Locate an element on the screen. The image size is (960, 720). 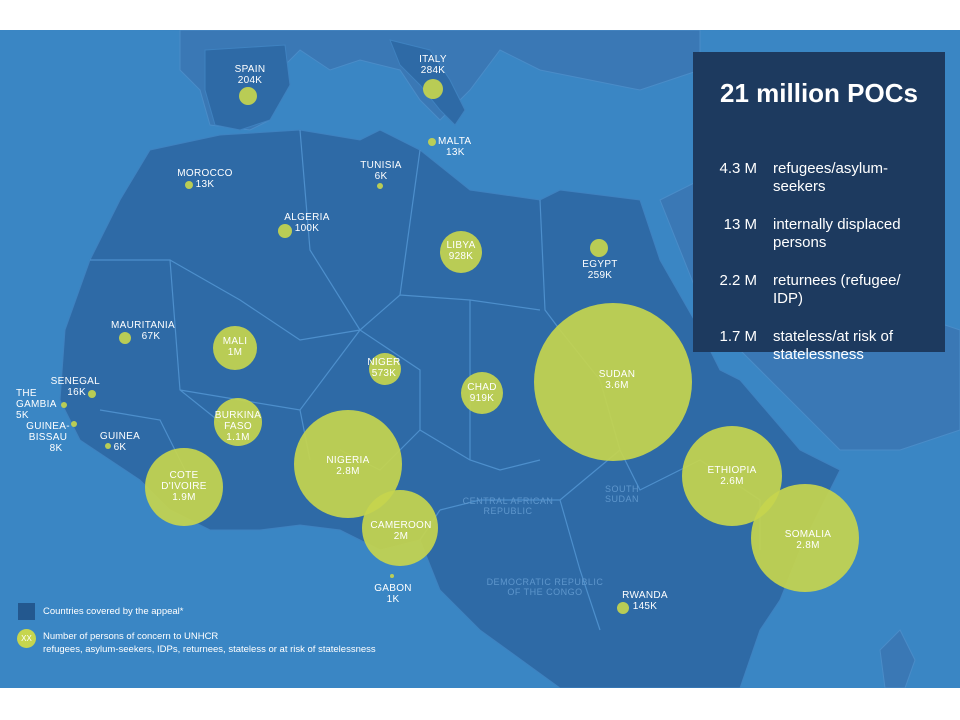
label-south-sudan: SOUTH SUDAN is located at coordinates (621, 494).